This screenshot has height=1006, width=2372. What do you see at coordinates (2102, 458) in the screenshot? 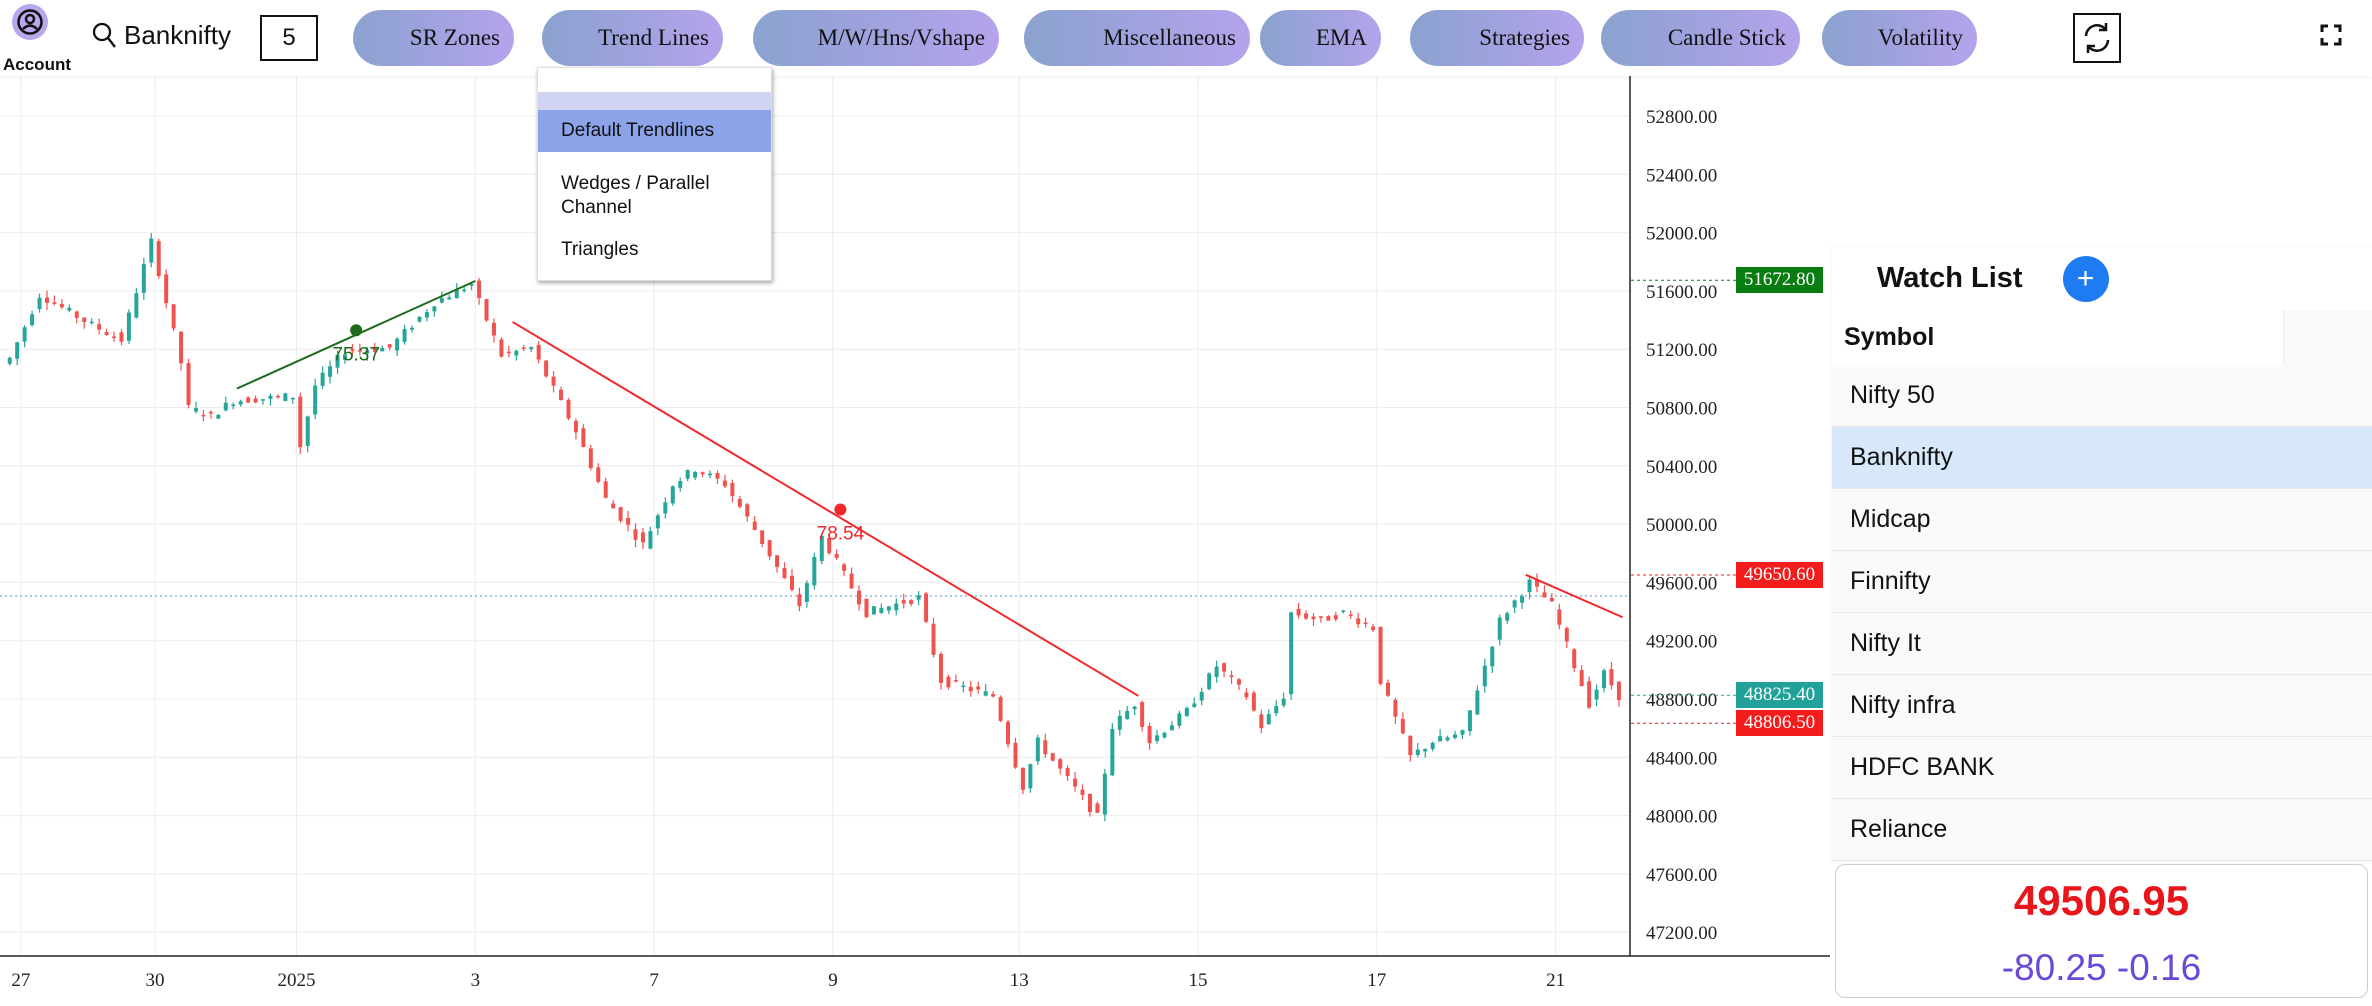
I see `watchlist-item: Banknifty` at bounding box center [2102, 458].